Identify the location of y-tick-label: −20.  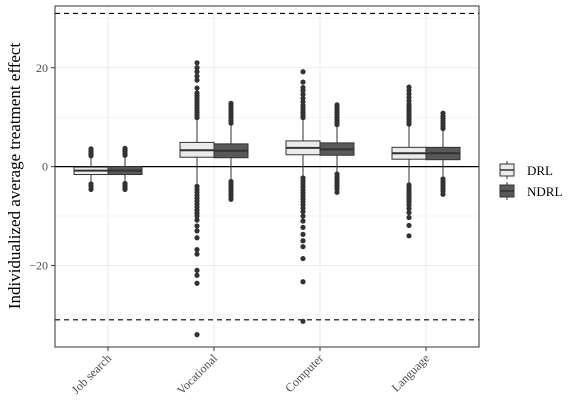
(38, 265).